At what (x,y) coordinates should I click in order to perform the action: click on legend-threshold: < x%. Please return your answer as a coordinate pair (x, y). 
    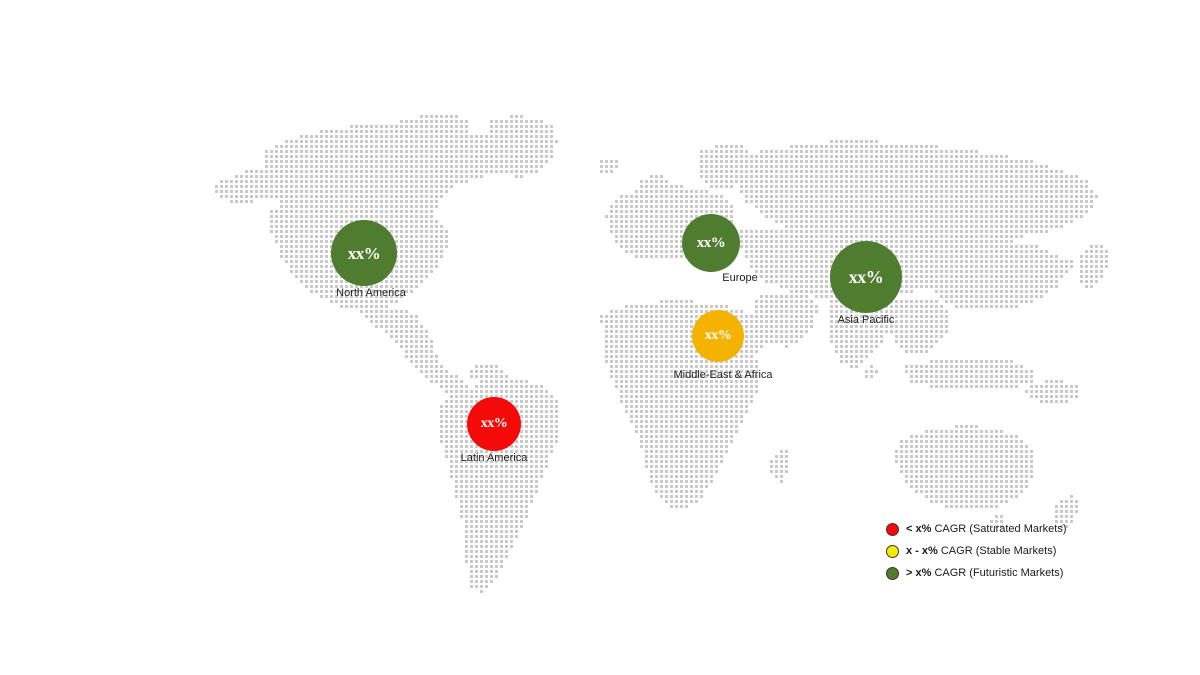
    Looking at the image, I should click on (919, 529).